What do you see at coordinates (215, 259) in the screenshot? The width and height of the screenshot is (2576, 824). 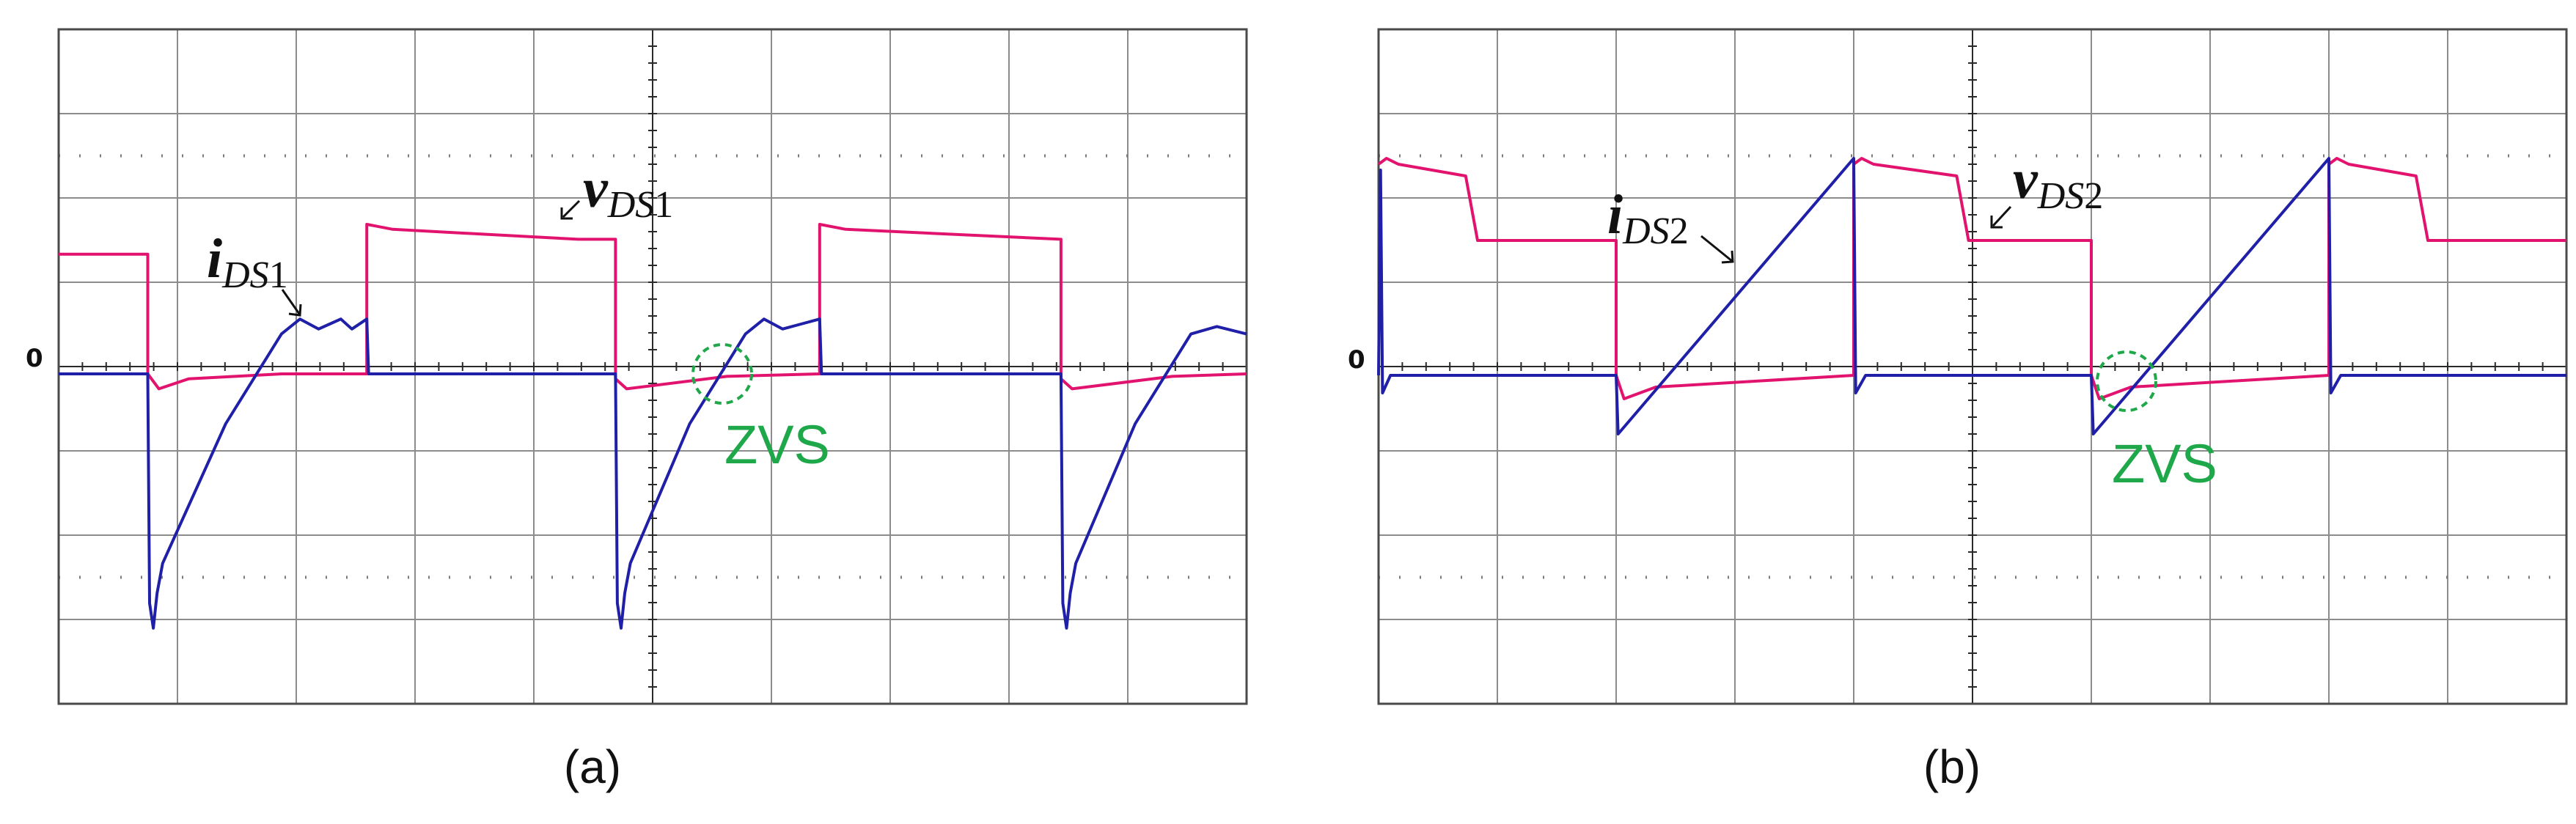 I see `panel-a-ids1-label-main: i` at bounding box center [215, 259].